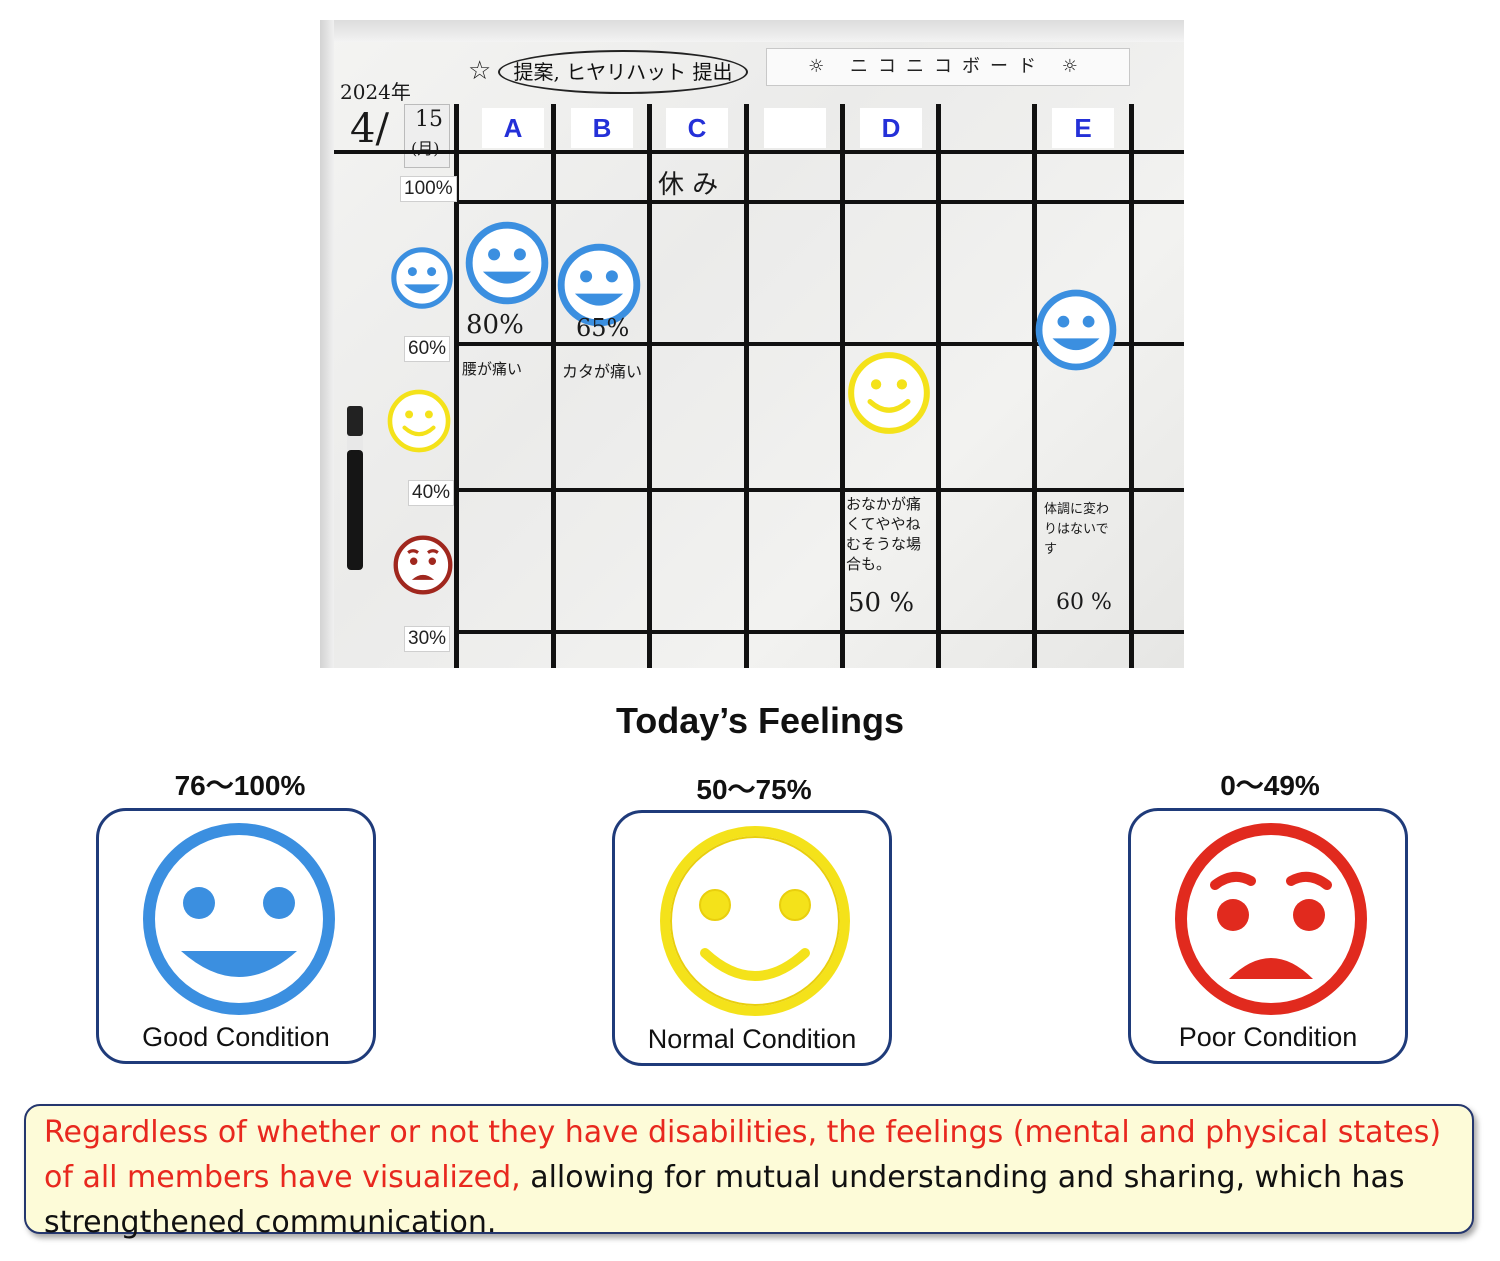 The height and width of the screenshot is (1261, 1500). What do you see at coordinates (599, 285) in the screenshot?
I see `member-b-blue-smile-icon` at bounding box center [599, 285].